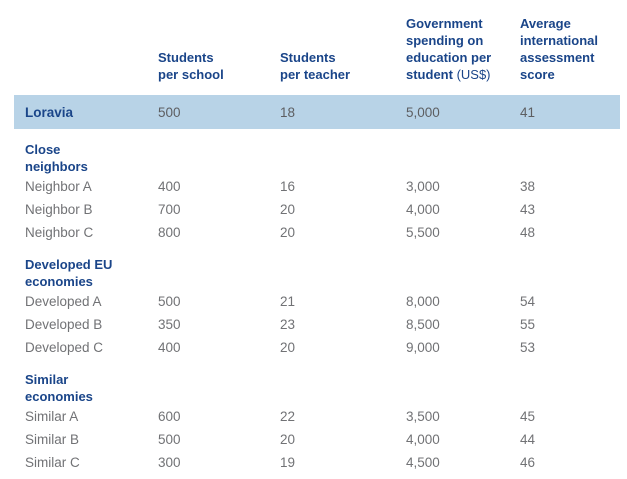  Describe the element at coordinates (52, 416) in the screenshot. I see `row-label: Similar A` at that location.